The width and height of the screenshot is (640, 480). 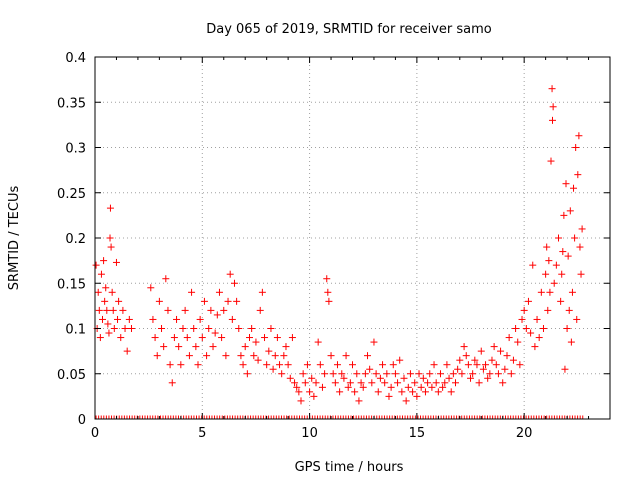 I want to click on y-tick-label: 0.15, so click(x=71, y=284).